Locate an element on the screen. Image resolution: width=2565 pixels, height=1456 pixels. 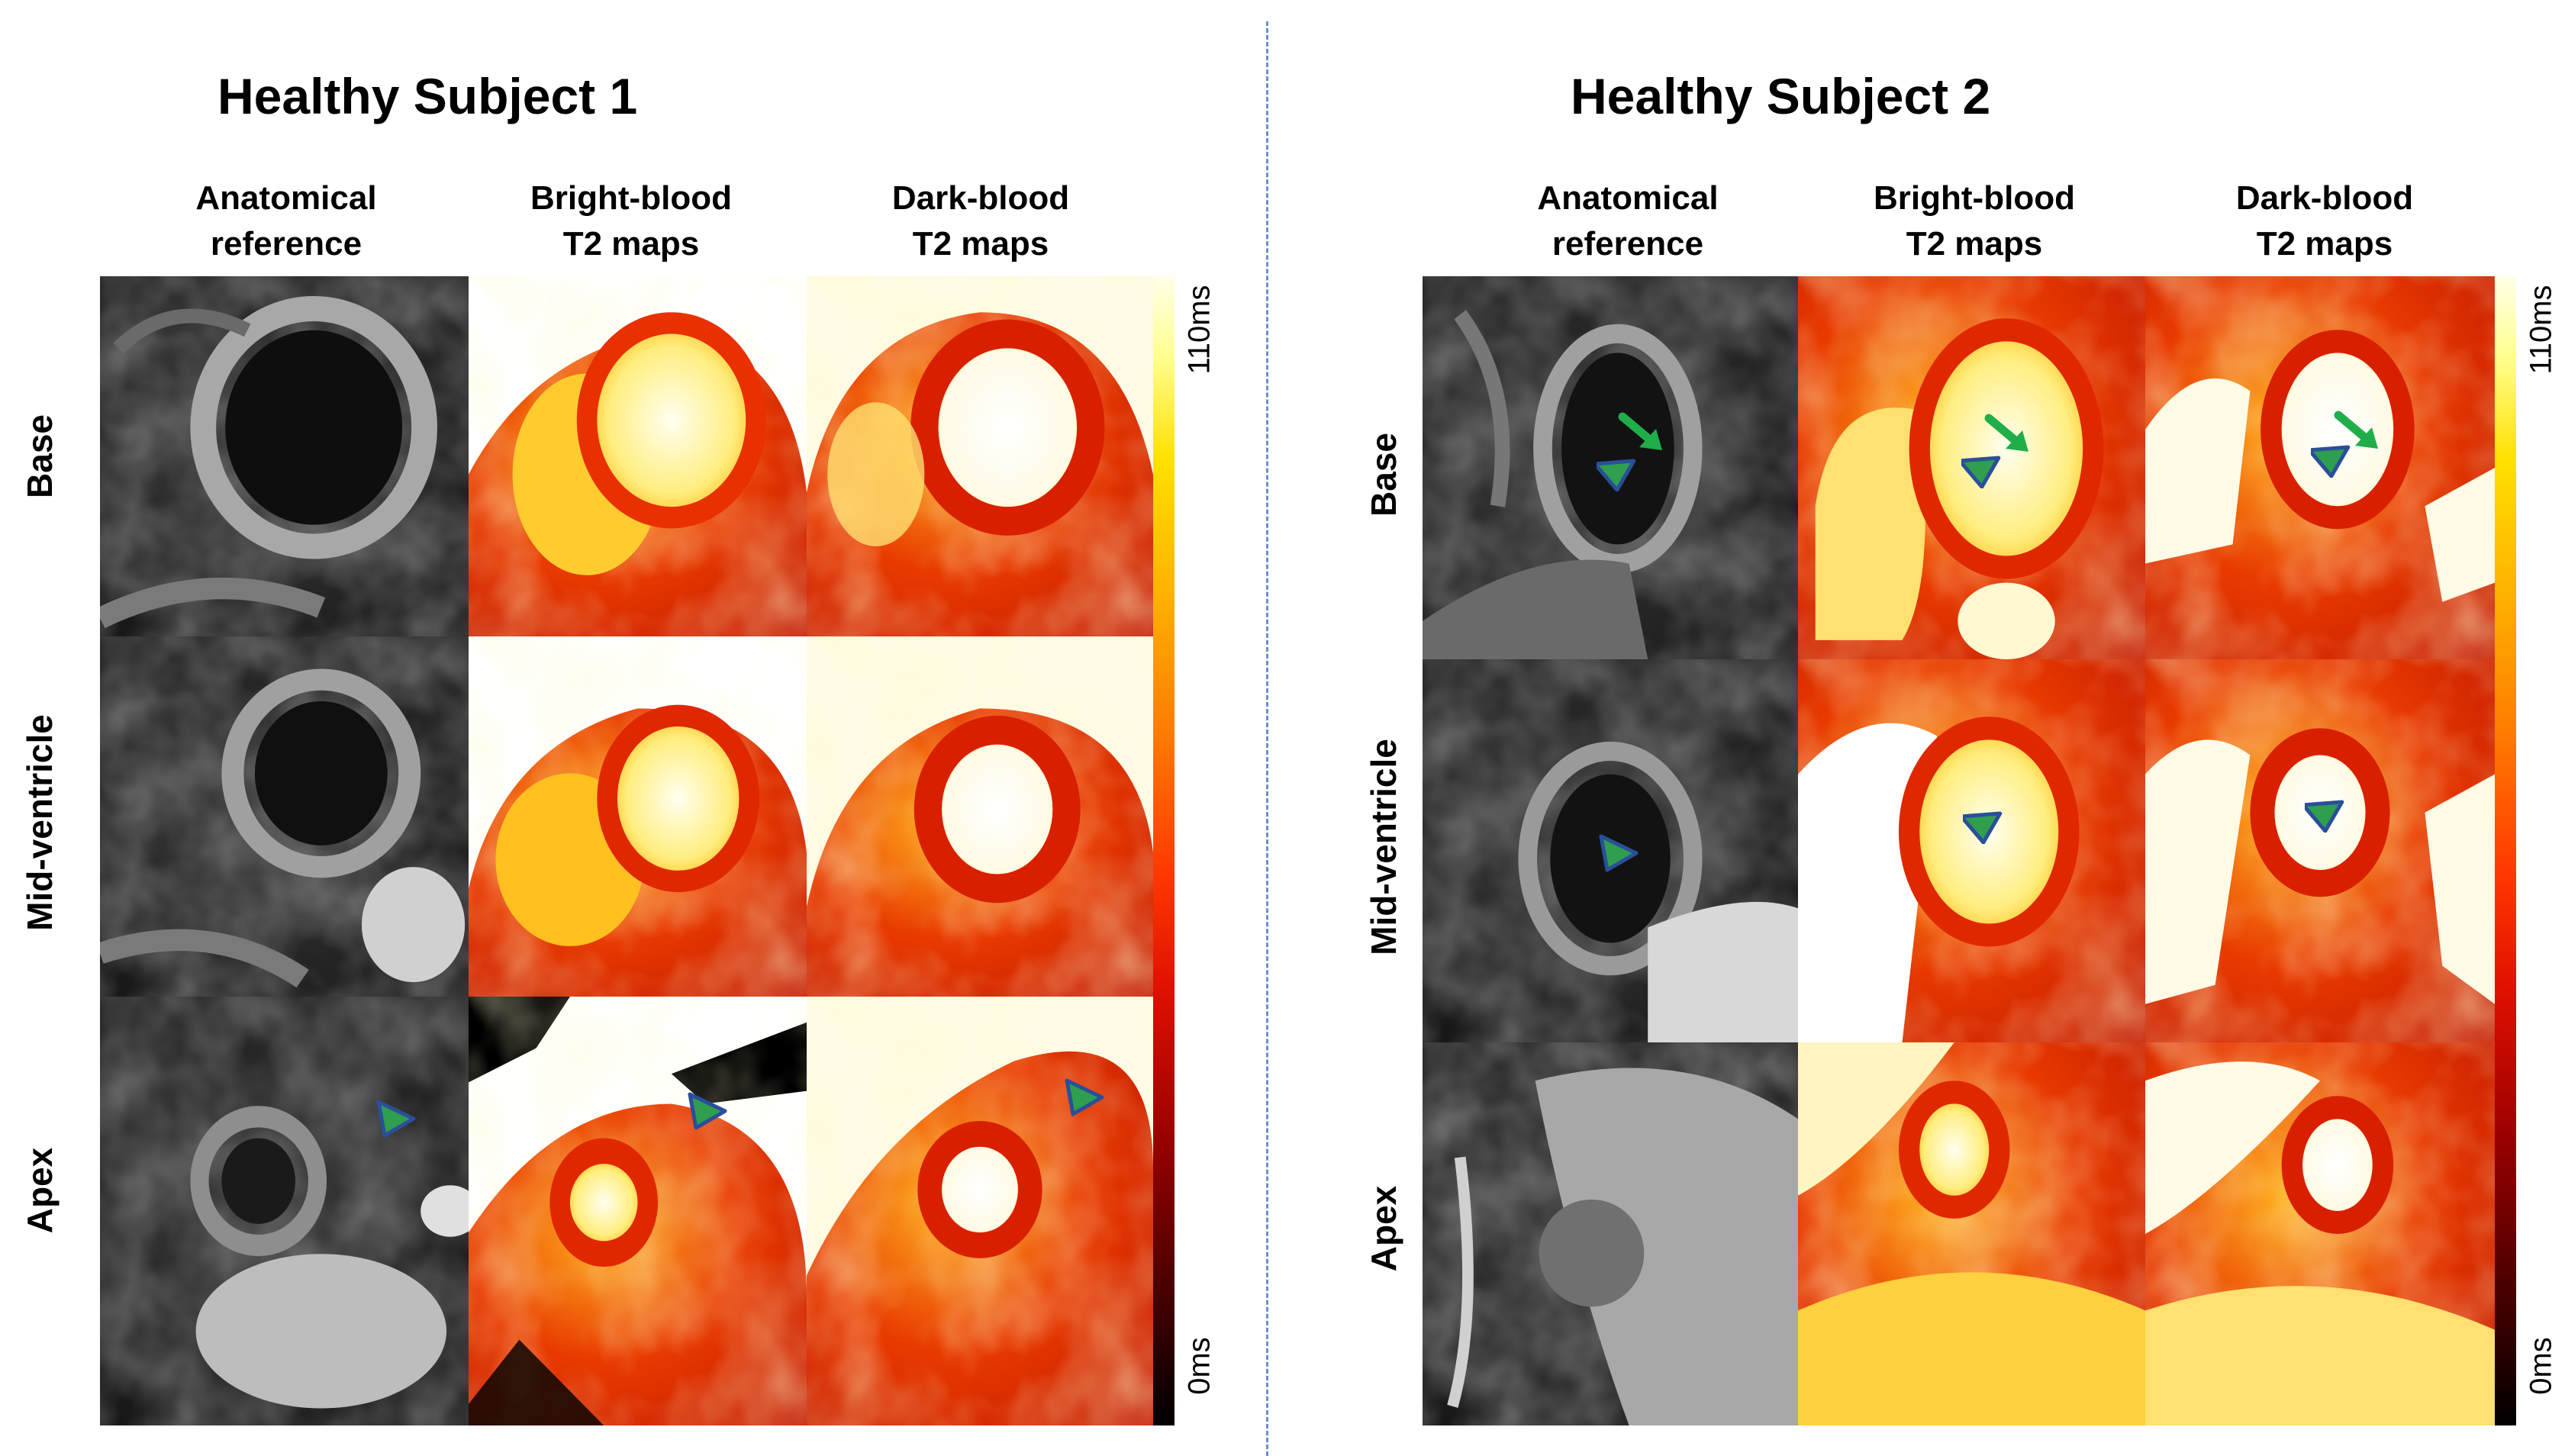
arrowhead-marker-apex-dark-blood is located at coordinates (1084, 1097).